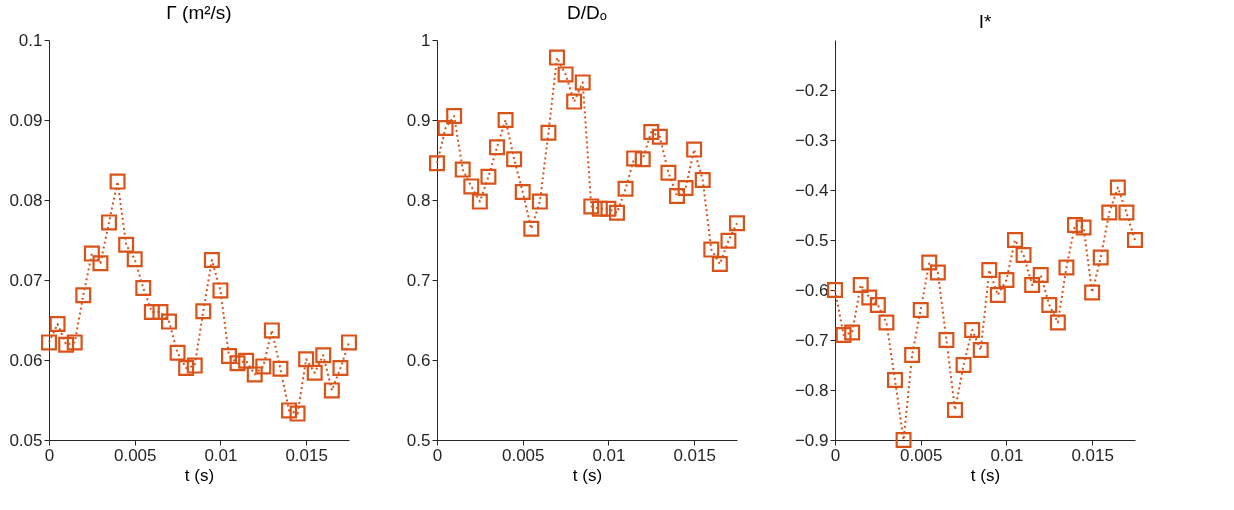 The width and height of the screenshot is (1234, 510). What do you see at coordinates (811, 140) in the screenshot?
I see `y-tick-label: −0.3` at bounding box center [811, 140].